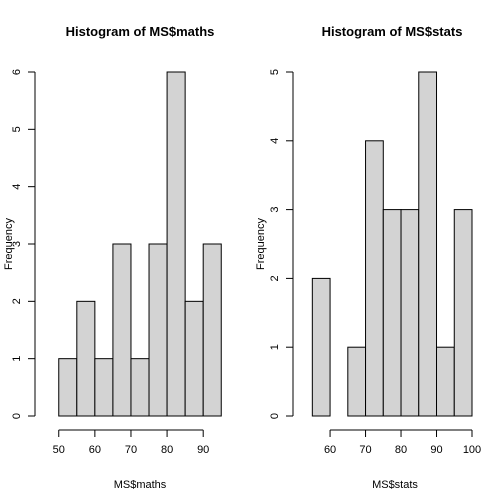 The width and height of the screenshot is (504, 504). What do you see at coordinates (17, 72) in the screenshot?
I see `y-tick-label: 6` at bounding box center [17, 72].